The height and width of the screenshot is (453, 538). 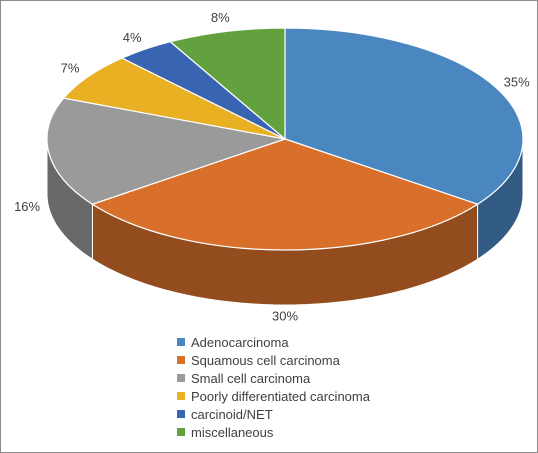 I want to click on legend-item: Poorly differentiated carcinoma, so click(x=327, y=396).